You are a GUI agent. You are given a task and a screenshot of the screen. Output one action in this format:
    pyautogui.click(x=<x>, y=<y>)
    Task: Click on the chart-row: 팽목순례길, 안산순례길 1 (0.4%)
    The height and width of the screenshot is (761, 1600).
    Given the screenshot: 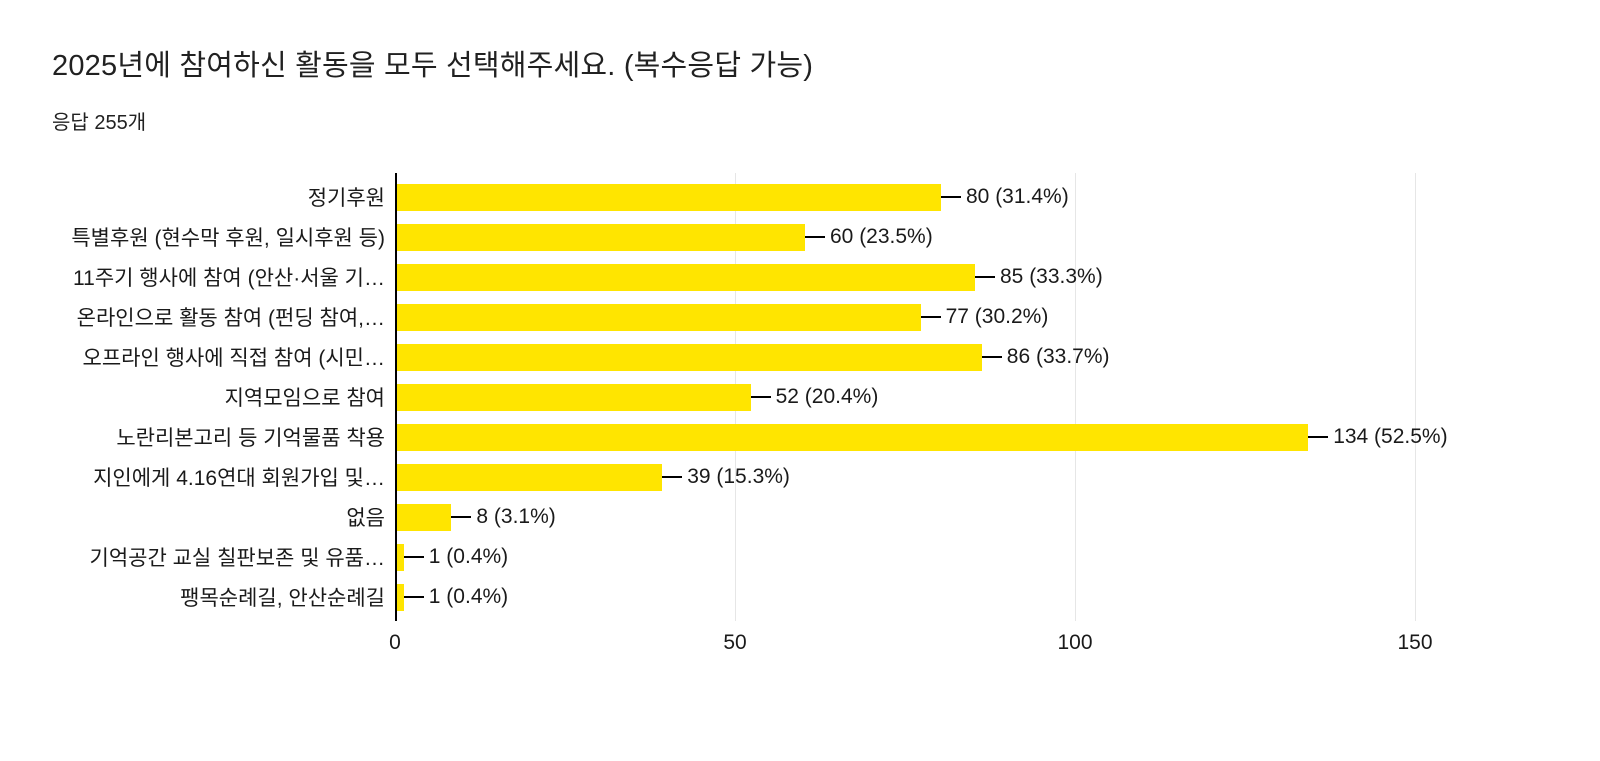 What is the action you would take?
    pyautogui.click(x=757, y=597)
    